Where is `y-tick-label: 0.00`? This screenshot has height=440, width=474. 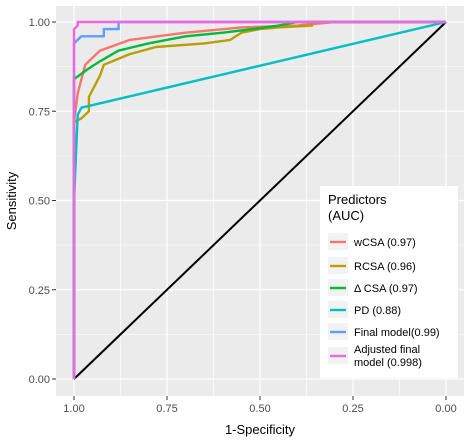 y-tick-label: 0.00 is located at coordinates (39, 380).